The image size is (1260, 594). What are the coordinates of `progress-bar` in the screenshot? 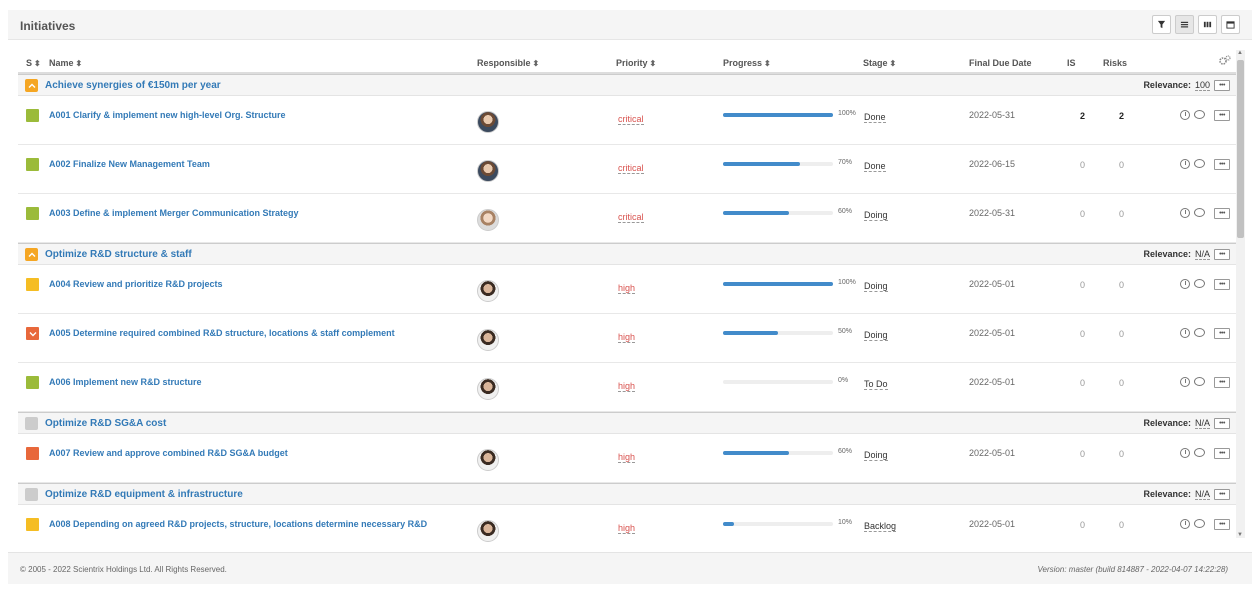 It's located at (778, 382).